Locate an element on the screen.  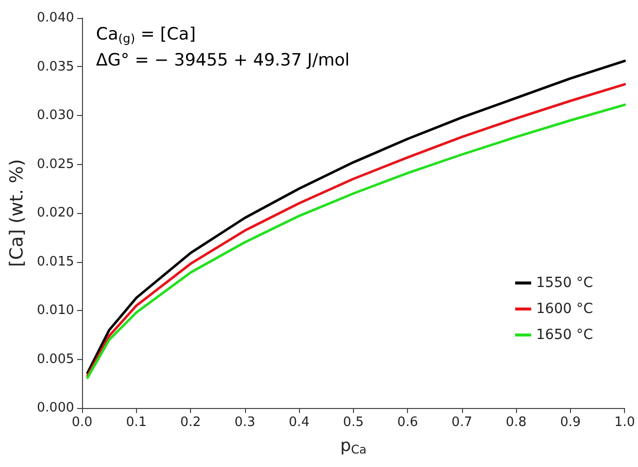
y-tick-label: 0.010 is located at coordinates (55, 310).